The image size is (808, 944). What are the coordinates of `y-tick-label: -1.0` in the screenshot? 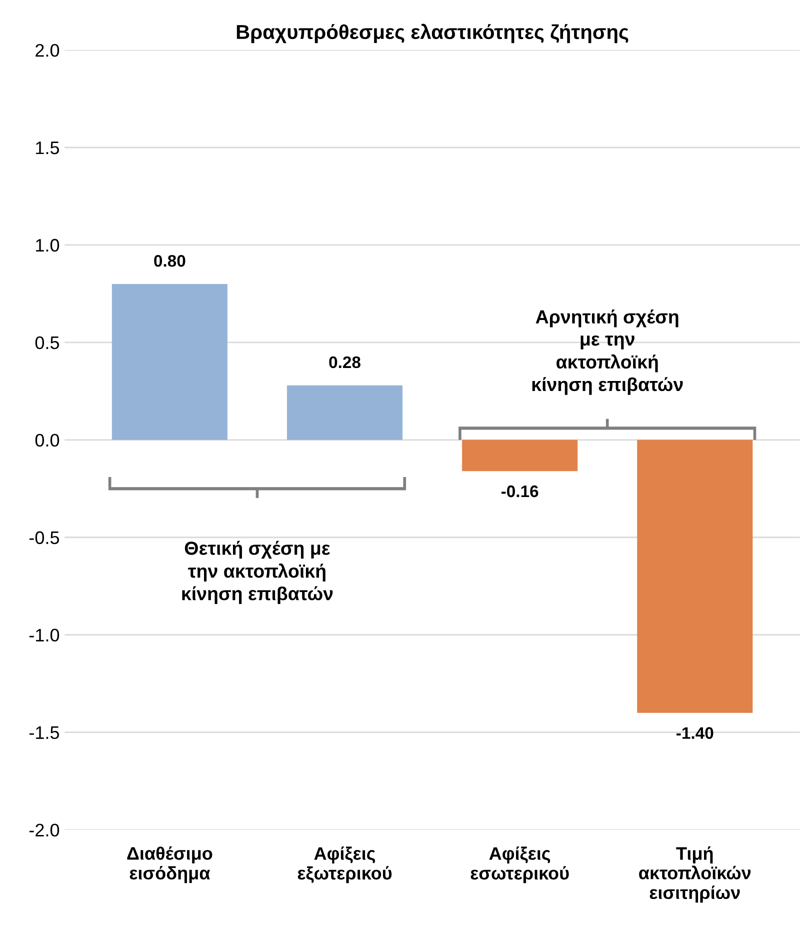 It's located at (44, 635).